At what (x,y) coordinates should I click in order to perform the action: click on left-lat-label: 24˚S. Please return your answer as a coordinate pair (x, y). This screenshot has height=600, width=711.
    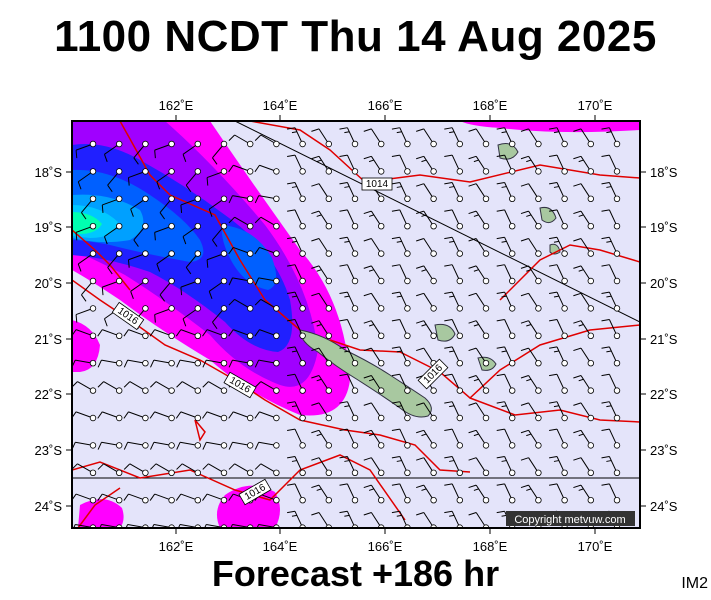
    Looking at the image, I should click on (49, 506).